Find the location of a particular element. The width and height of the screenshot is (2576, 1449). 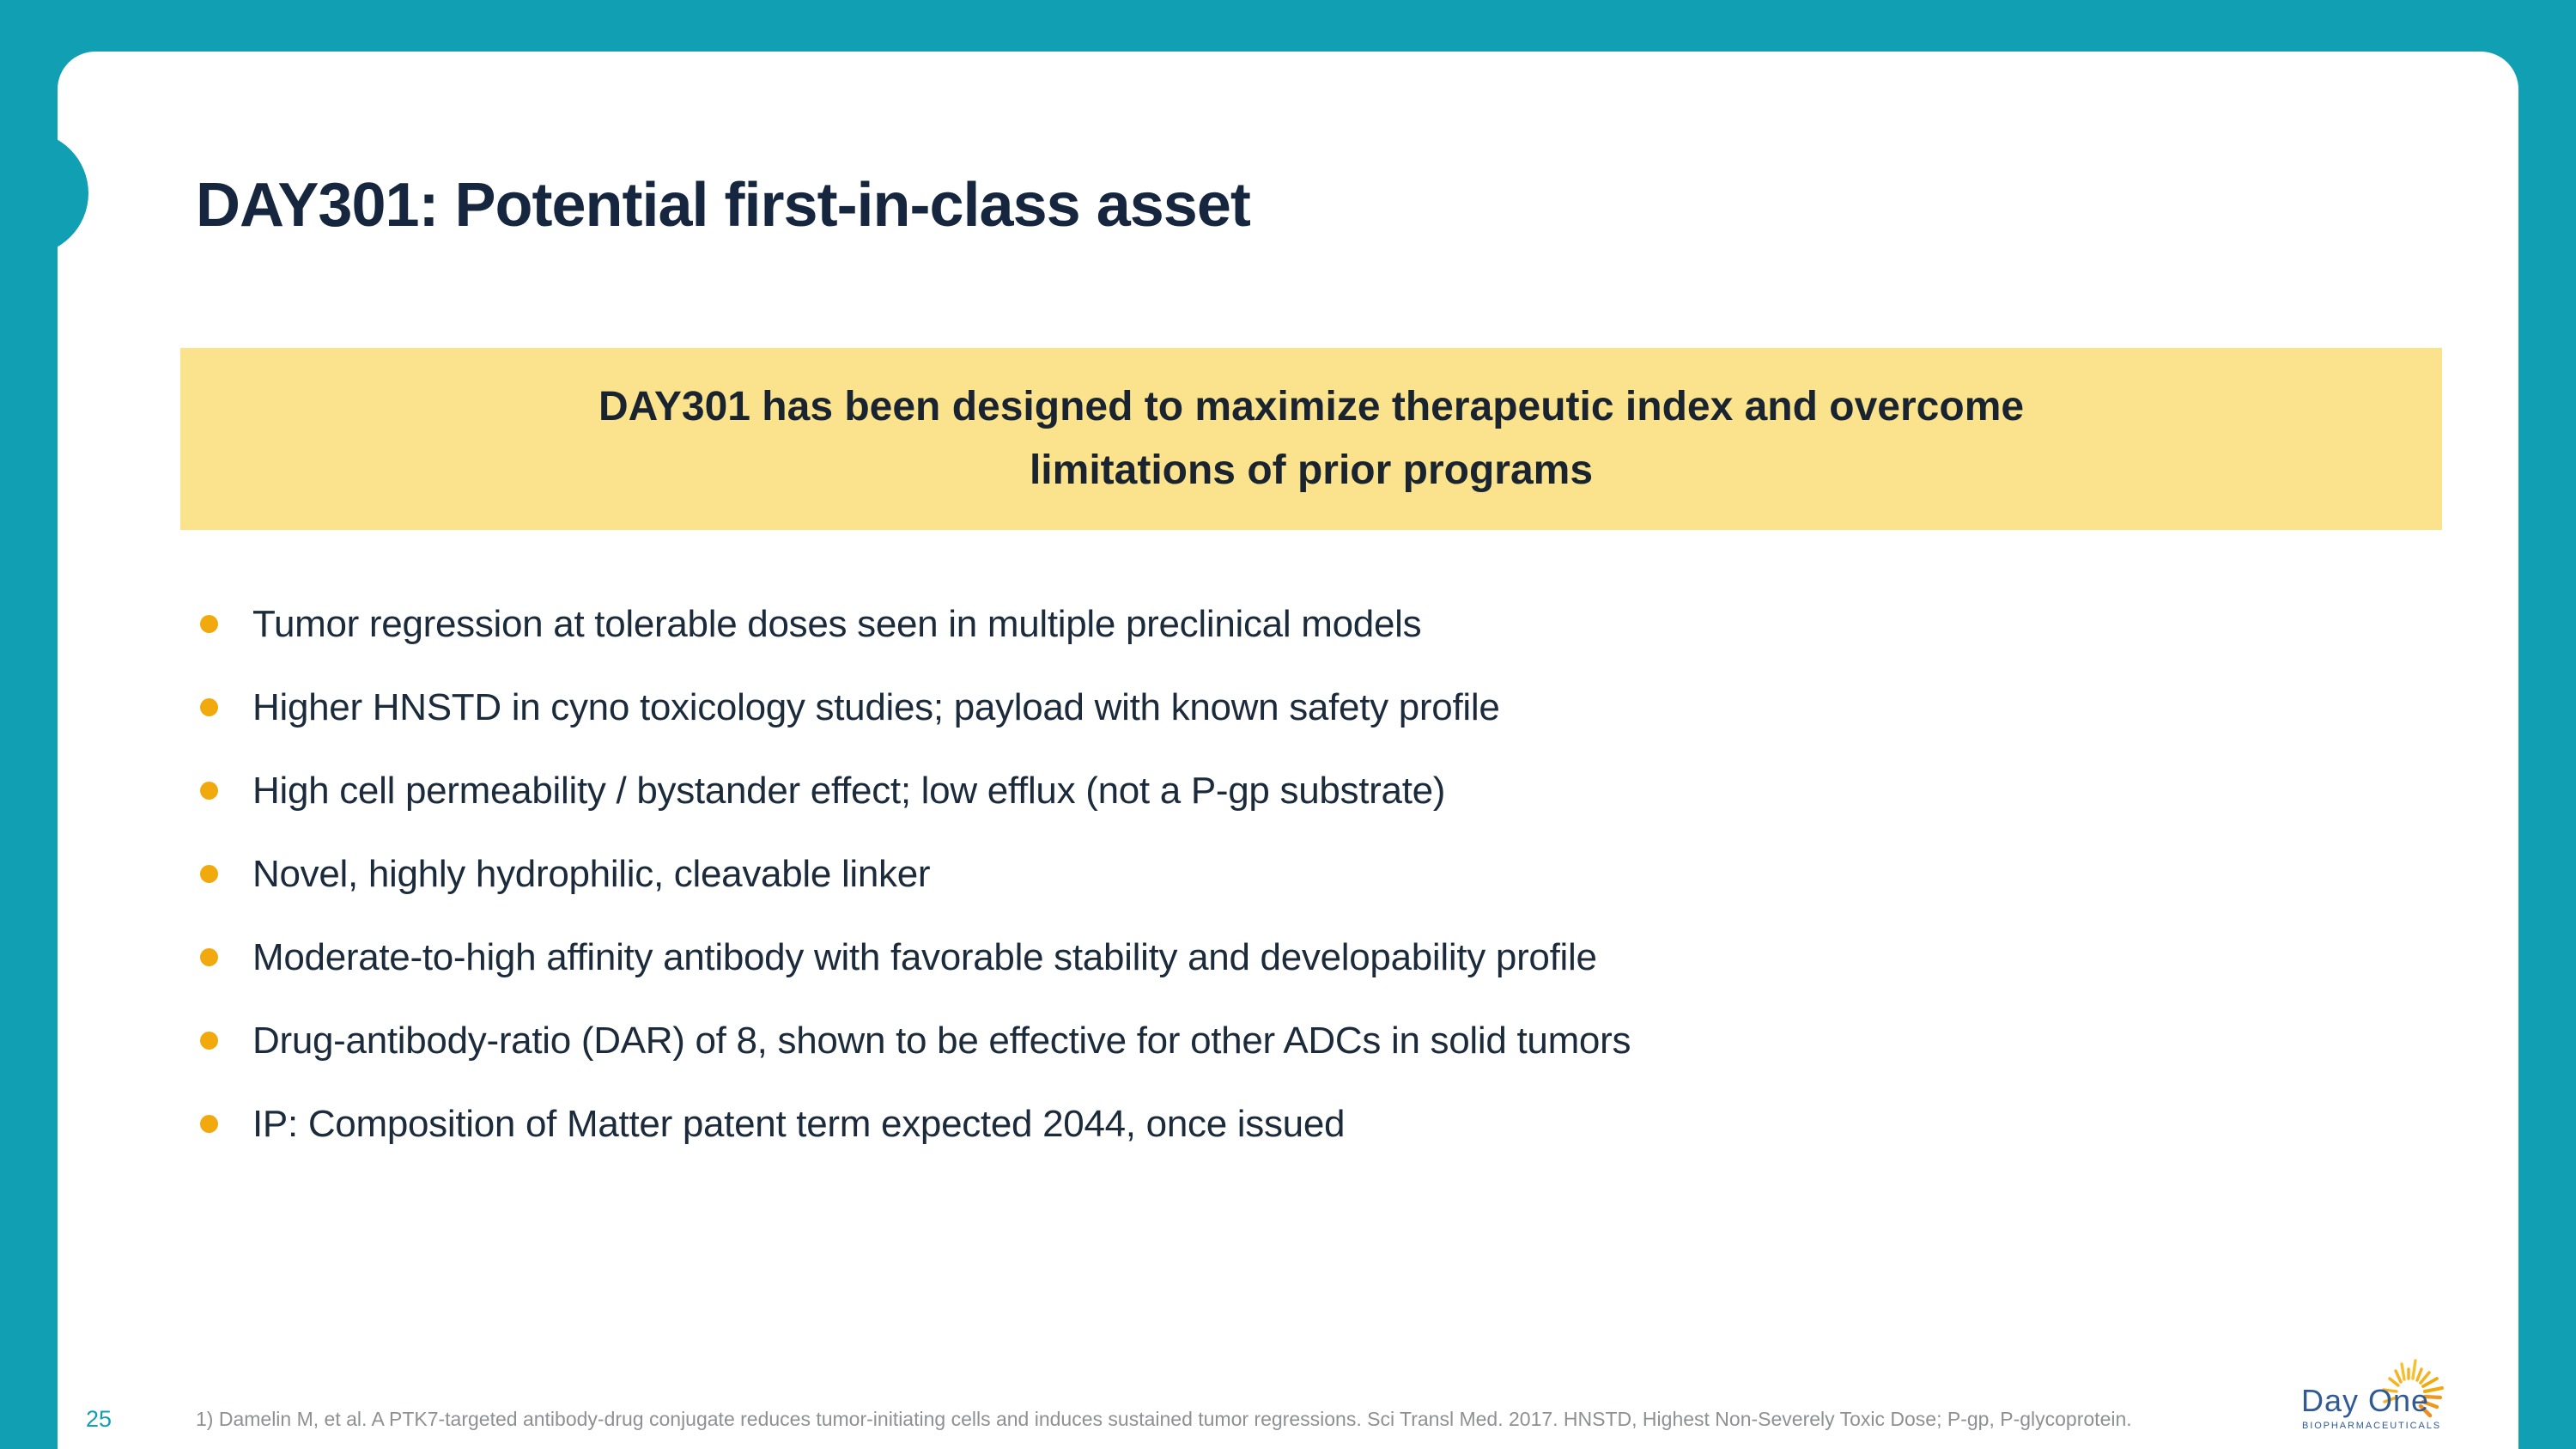

highlight-line-2: limitations of prior programs is located at coordinates (1312, 470).